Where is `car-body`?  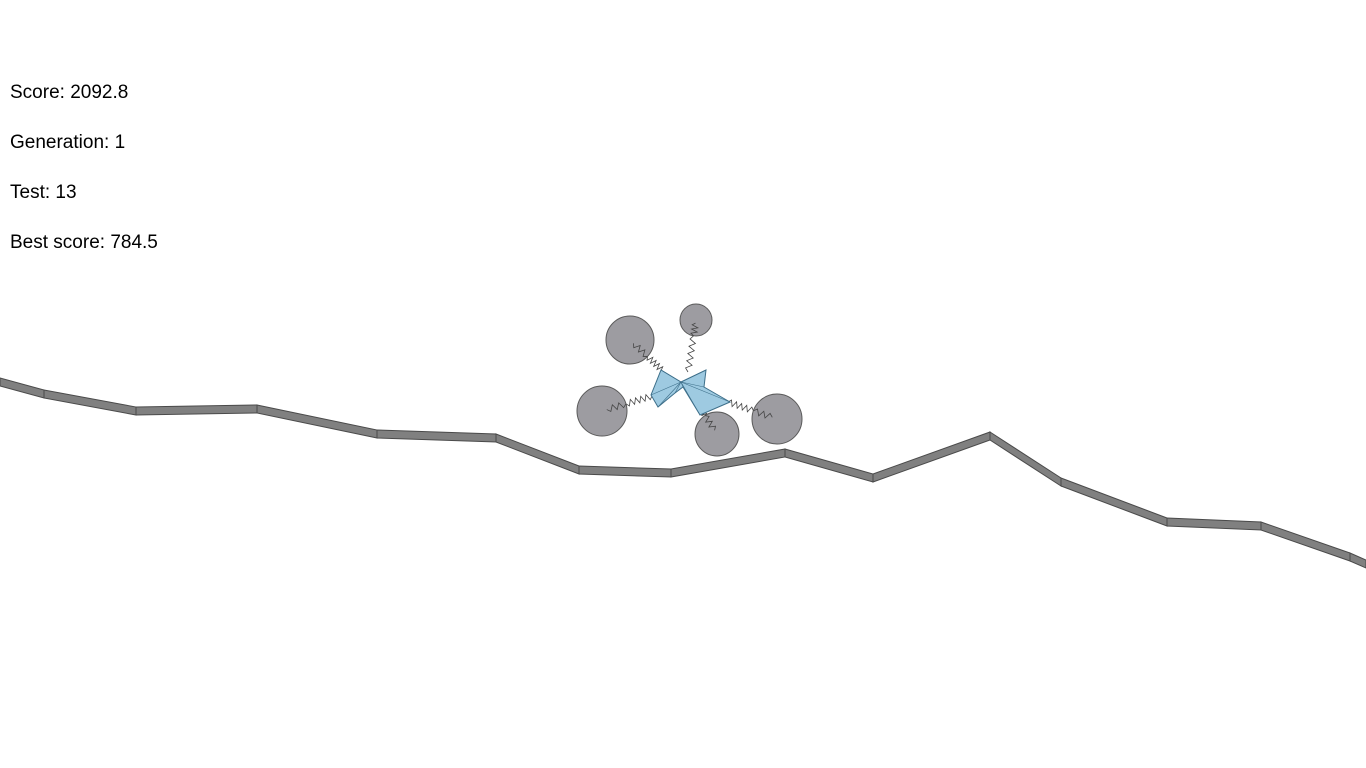
car-body is located at coordinates (691, 392).